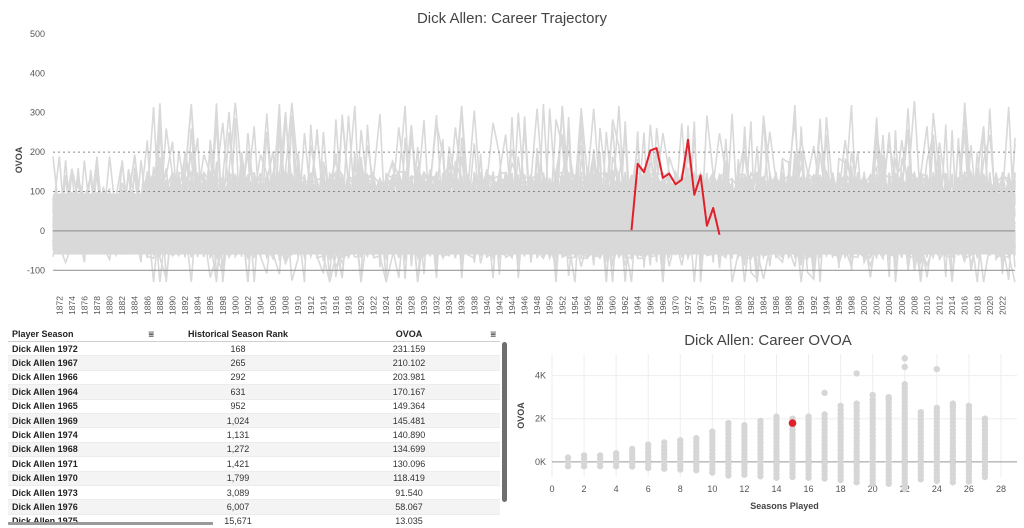 The height and width of the screenshot is (528, 1024). I want to click on table-row: Dick Allen 1965 952 149.364, so click(254, 406).